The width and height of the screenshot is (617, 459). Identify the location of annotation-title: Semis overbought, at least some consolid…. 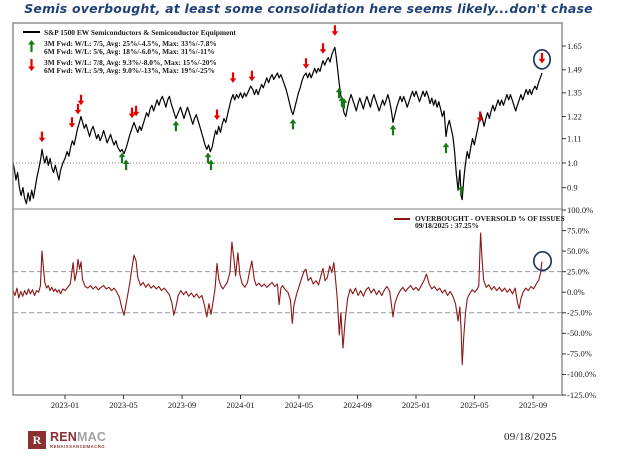
(308, 8).